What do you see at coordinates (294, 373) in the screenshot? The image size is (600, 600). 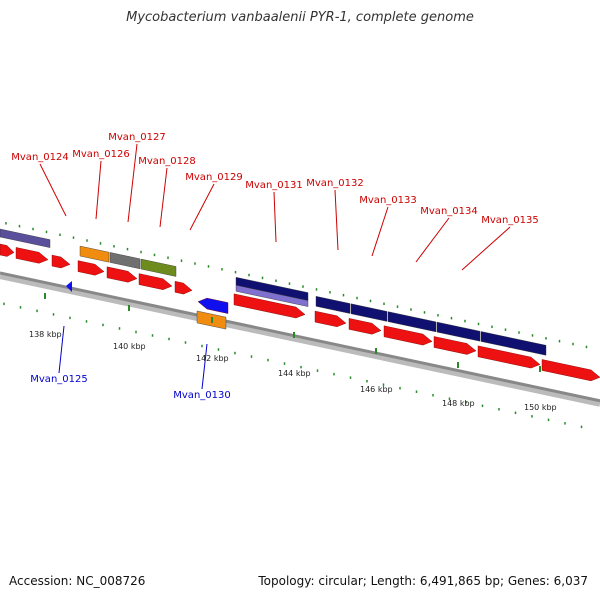 I see `scale-label: 144 kbp` at bounding box center [294, 373].